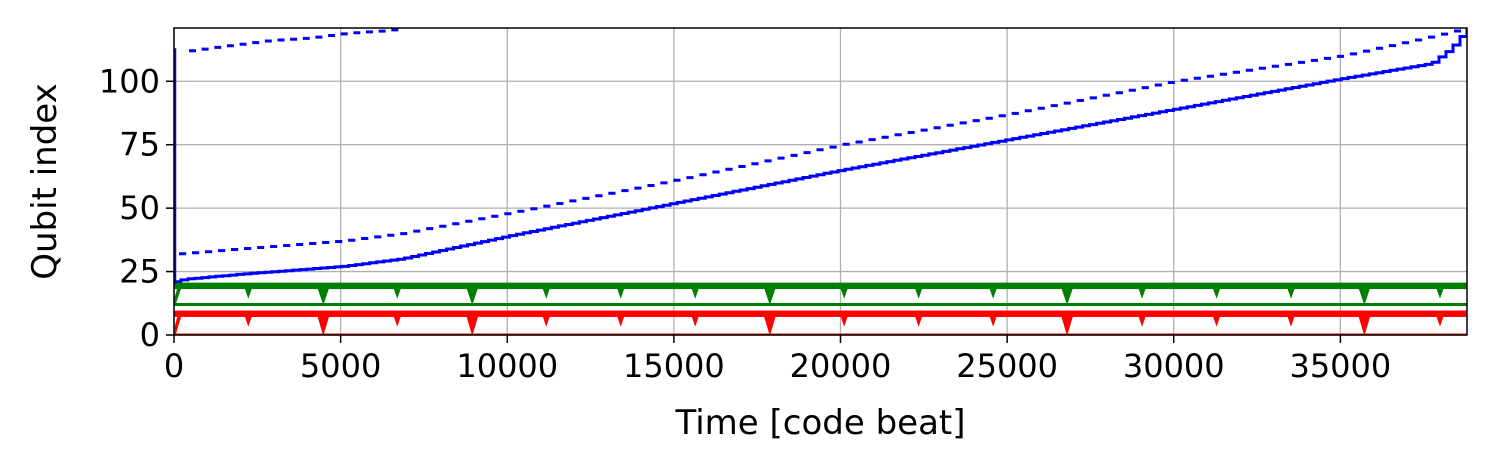  What do you see at coordinates (841, 366) in the screenshot?
I see `x-tick-label: 20000` at bounding box center [841, 366].